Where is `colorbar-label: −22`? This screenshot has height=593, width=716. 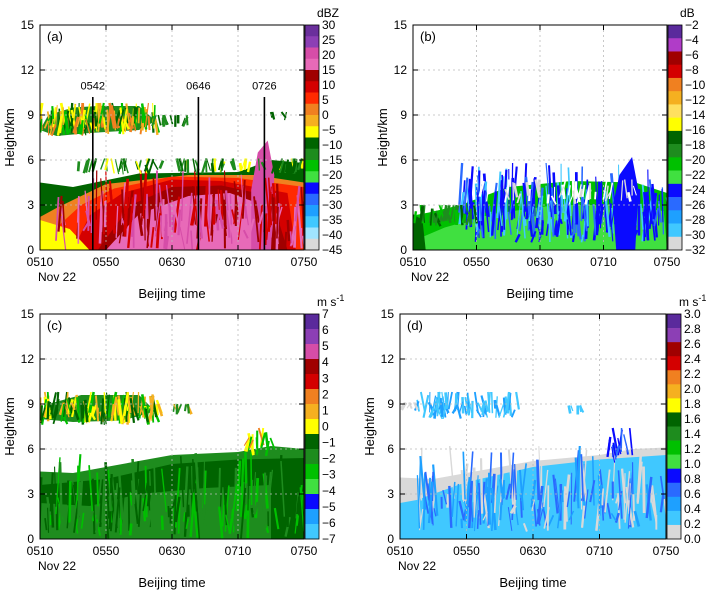
colorbar-label: −22 is located at coordinates (695, 175).